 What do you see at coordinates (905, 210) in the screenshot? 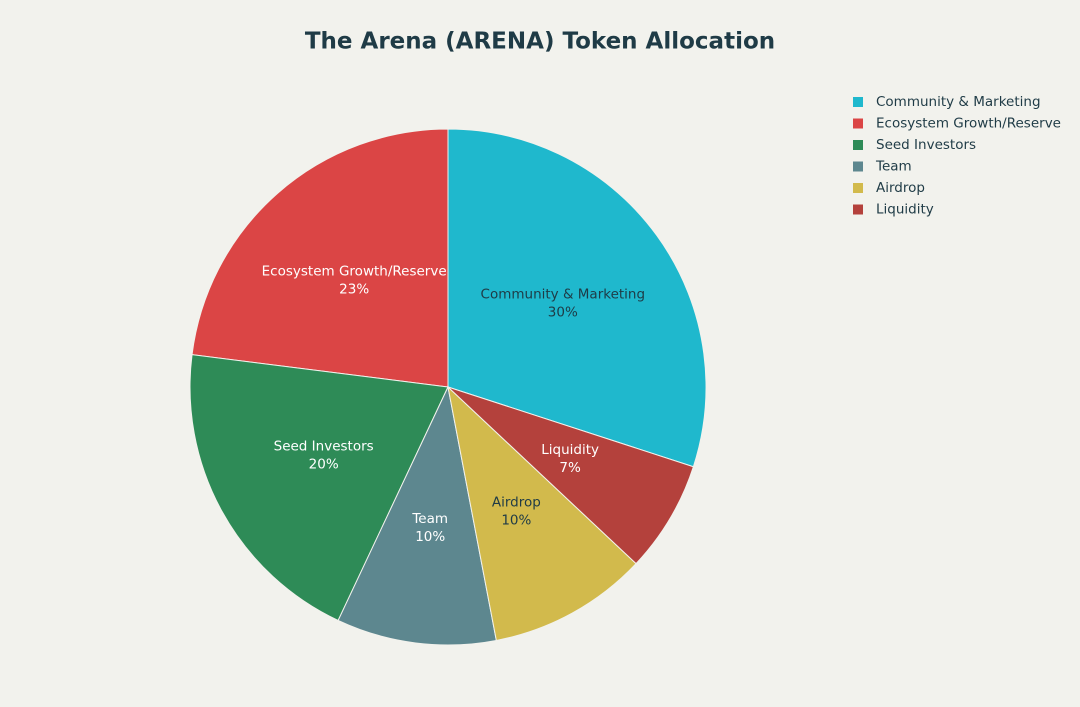
I see `legend-label: Liquidity` at bounding box center [905, 210].